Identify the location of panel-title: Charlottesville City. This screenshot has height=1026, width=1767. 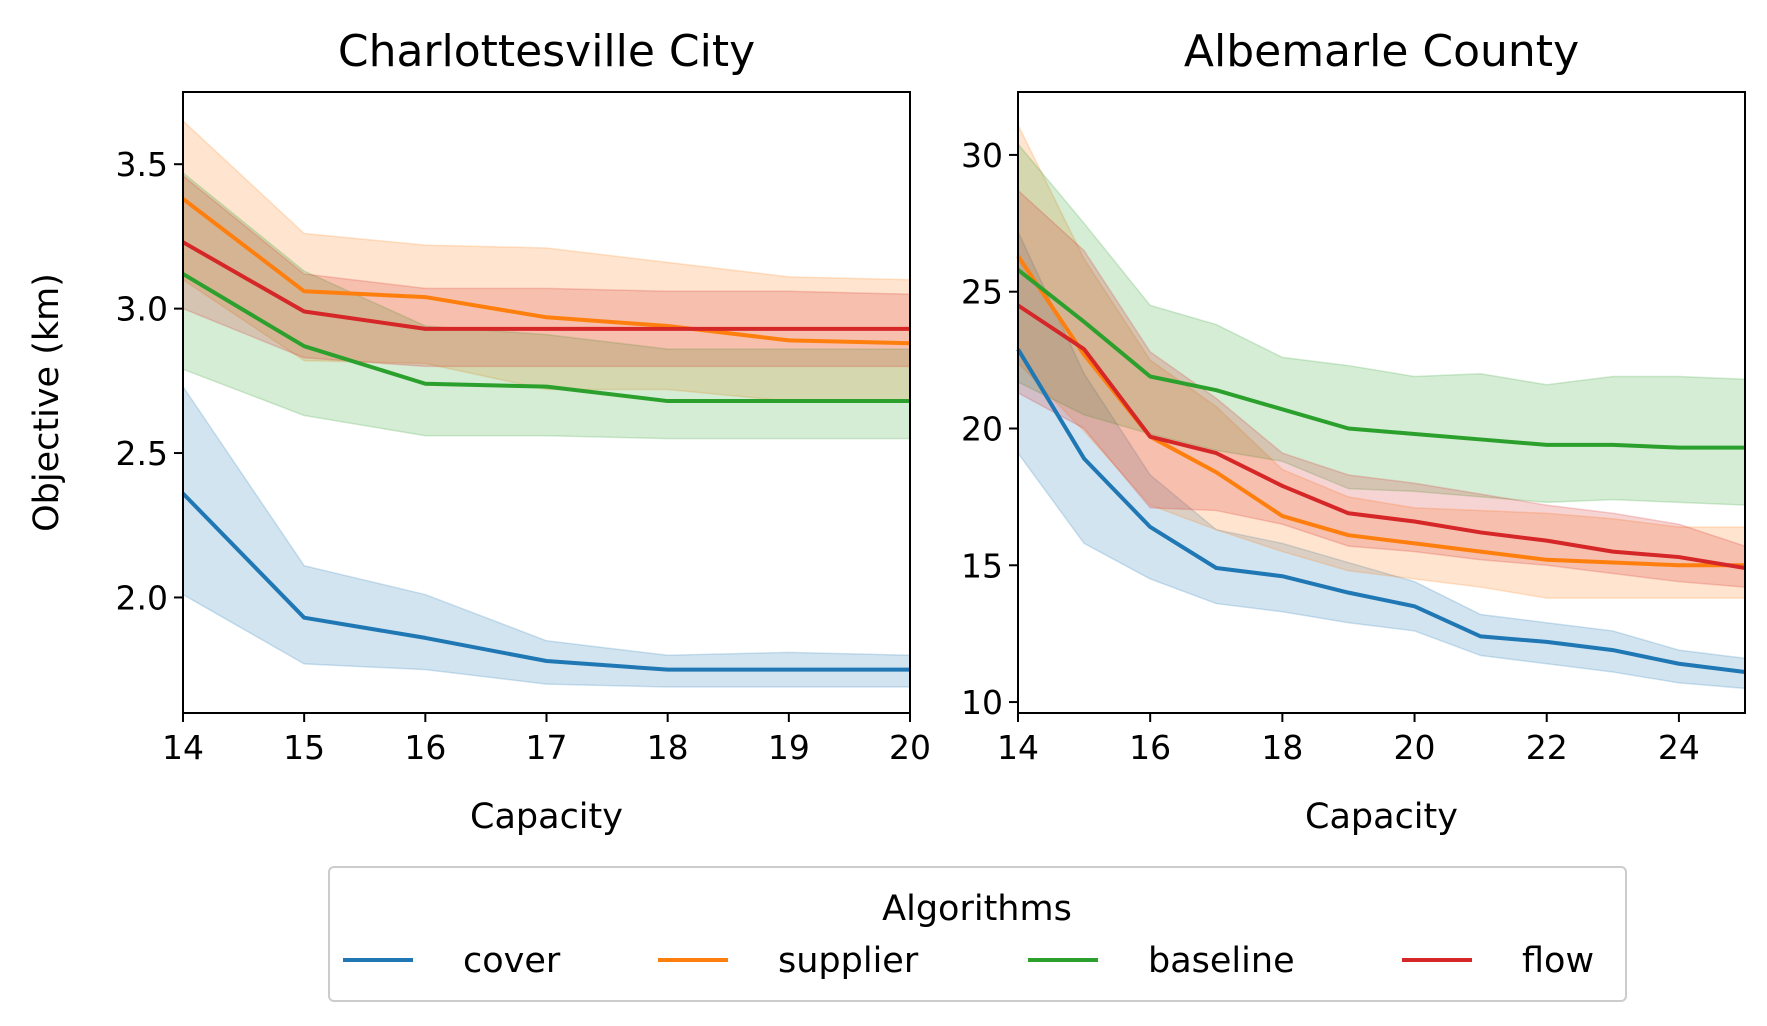
(546, 51).